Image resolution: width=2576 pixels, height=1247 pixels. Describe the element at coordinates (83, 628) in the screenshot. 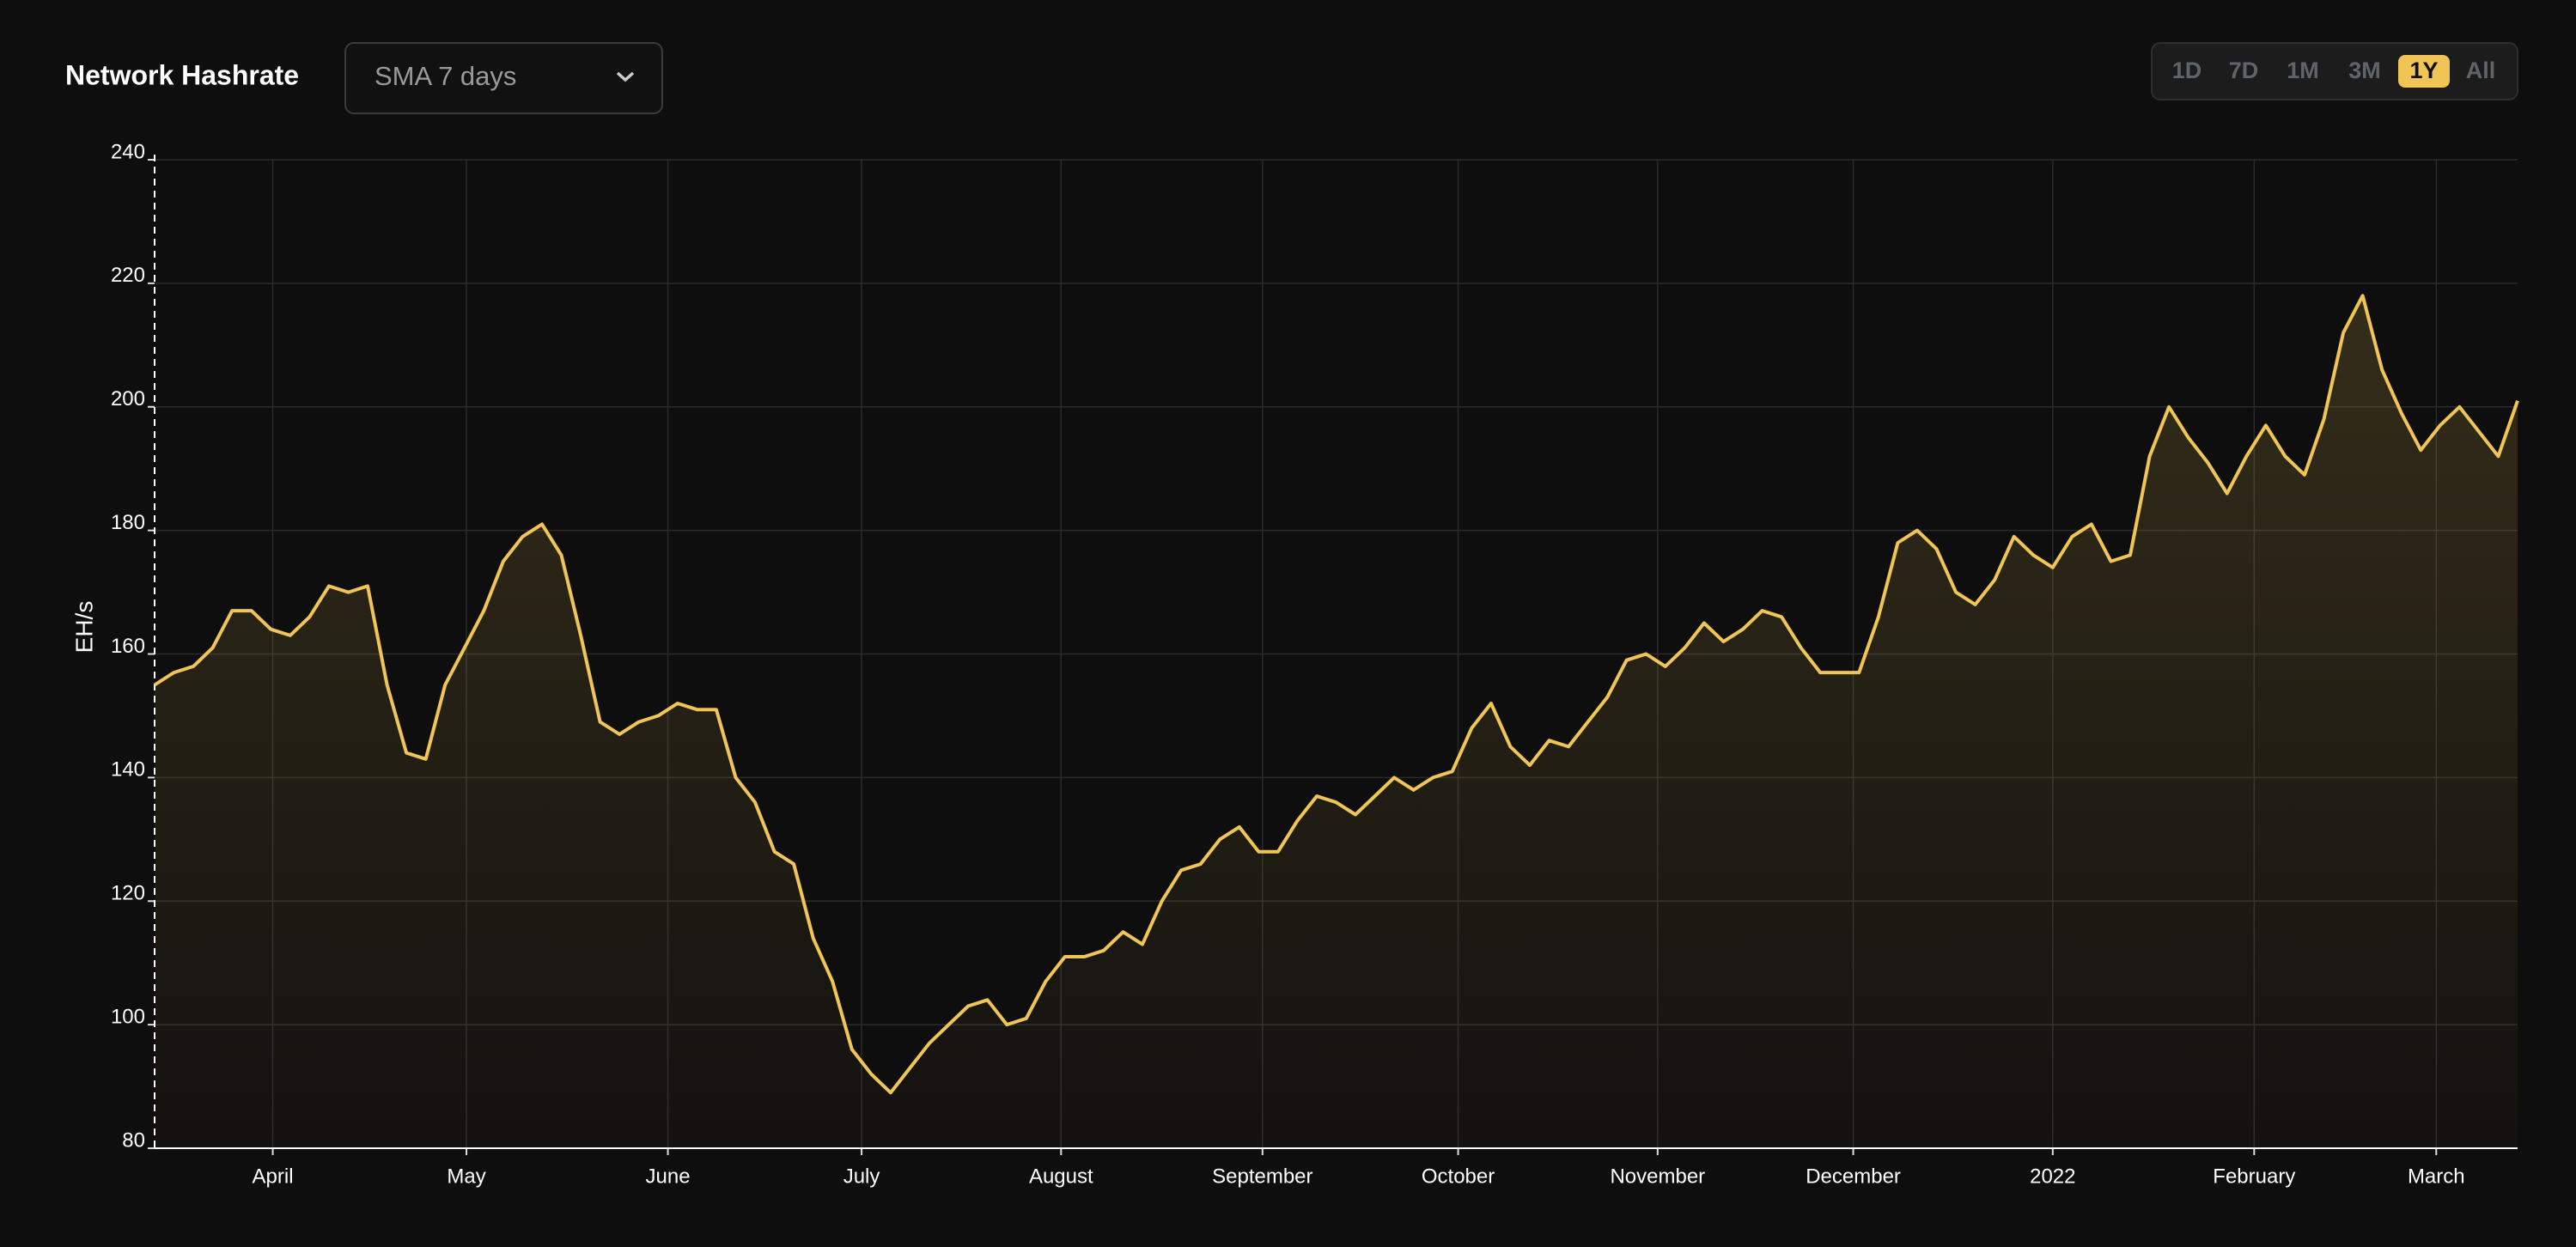

I see `y-axis-label: EH/s` at that location.